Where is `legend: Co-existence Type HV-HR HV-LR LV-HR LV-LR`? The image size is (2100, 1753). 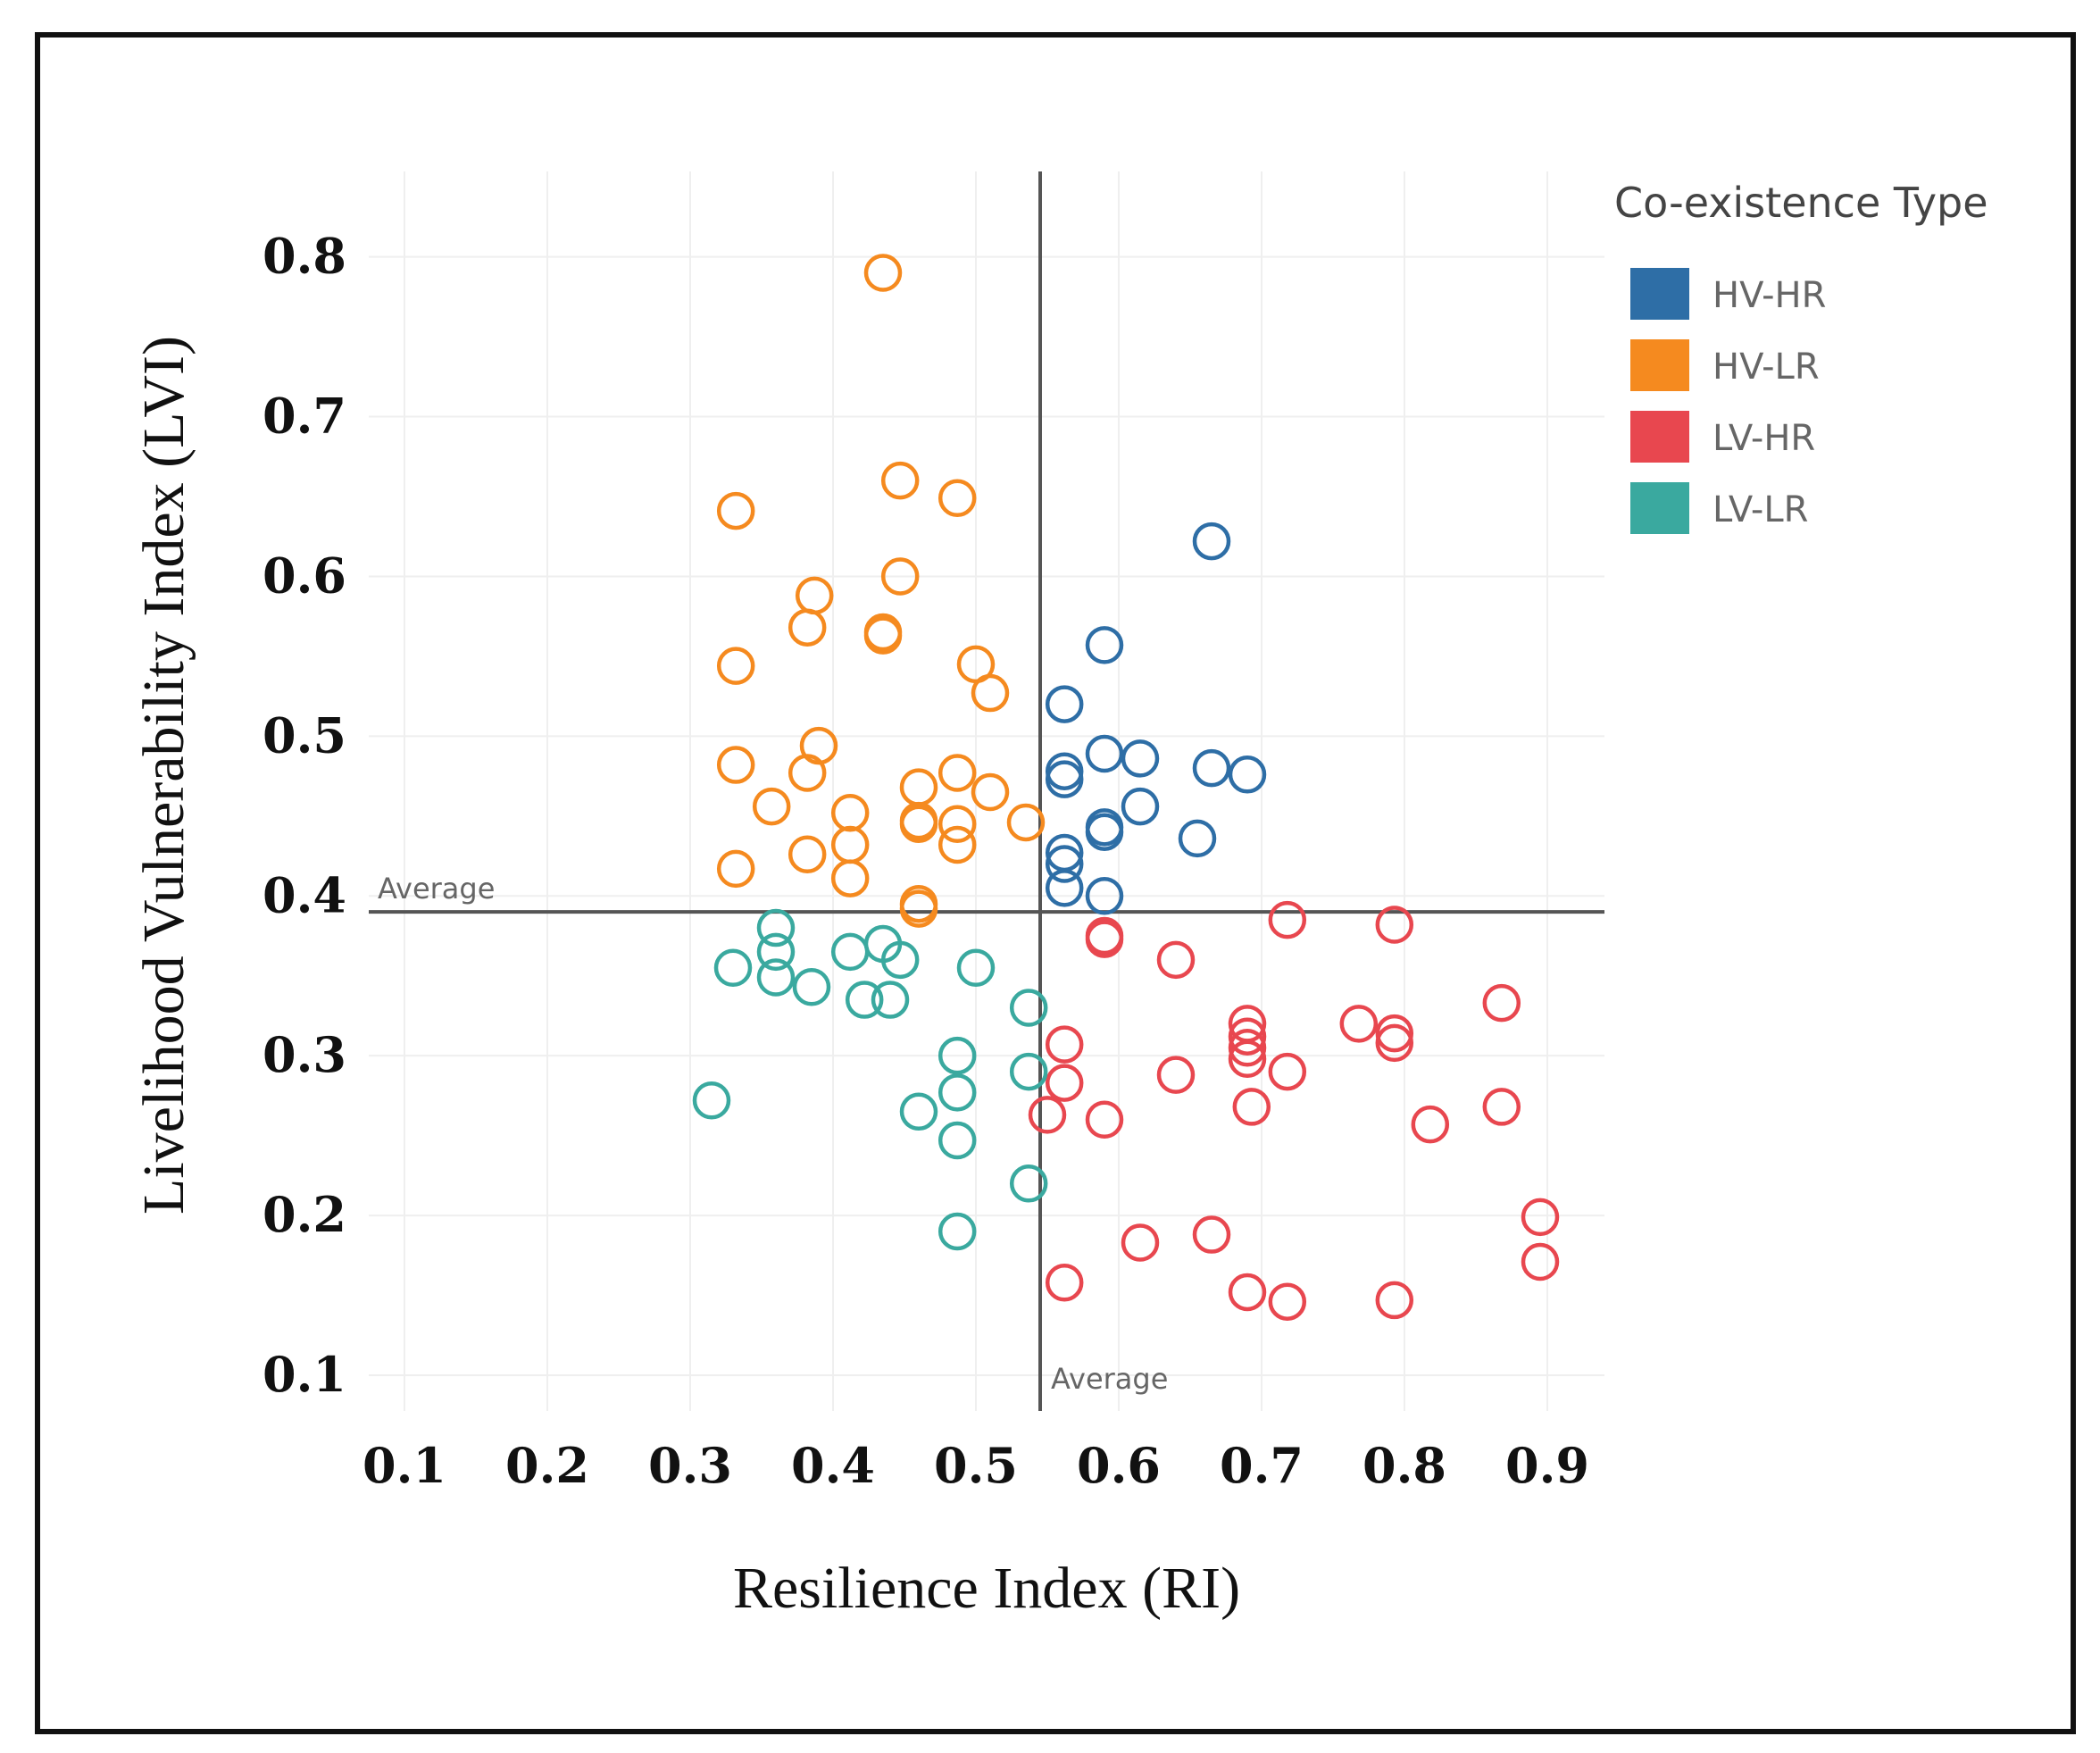 legend: Co-existence Type HV-HR HV-LR LV-HR LV-LR is located at coordinates (1801, 357).